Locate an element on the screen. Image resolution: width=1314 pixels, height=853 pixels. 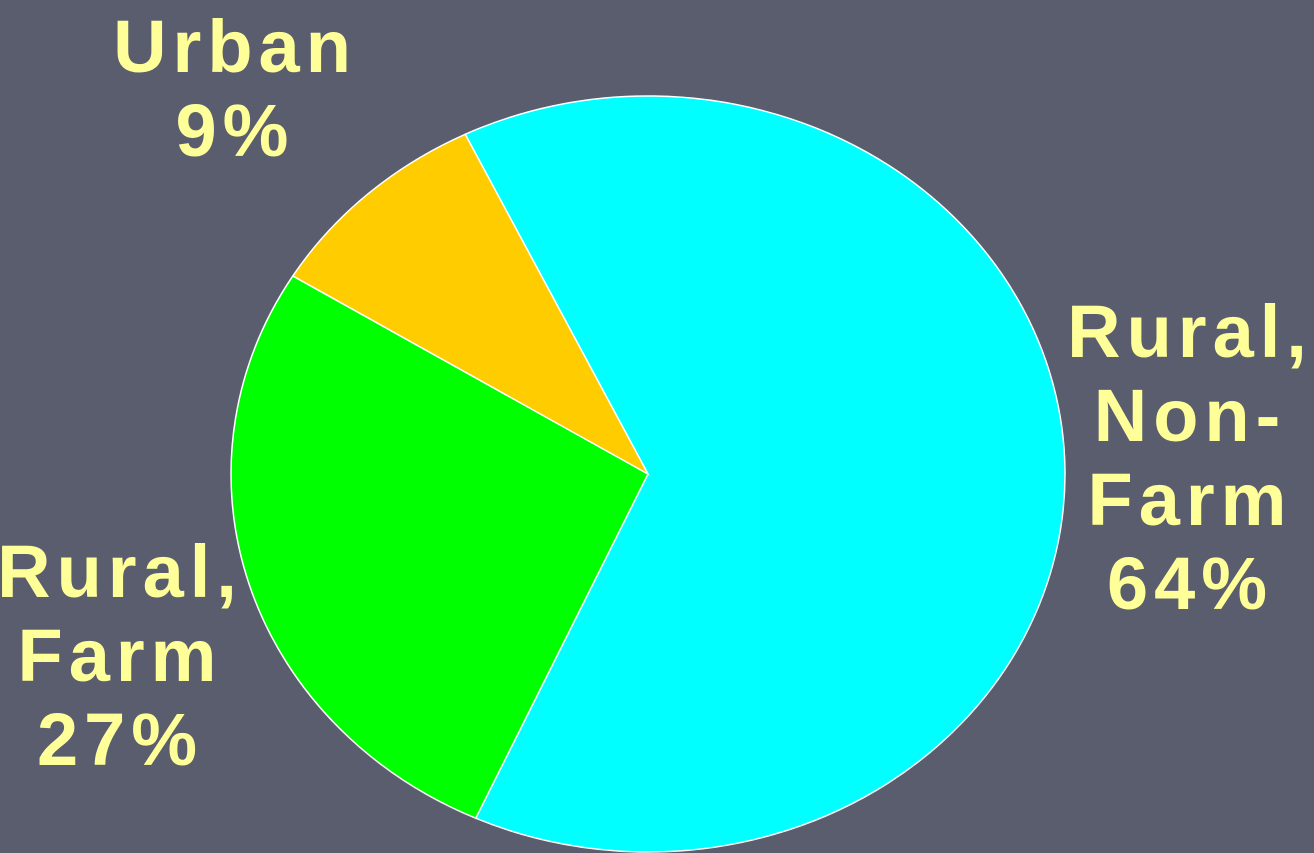
category-label: Urban is located at coordinates (235, 46).